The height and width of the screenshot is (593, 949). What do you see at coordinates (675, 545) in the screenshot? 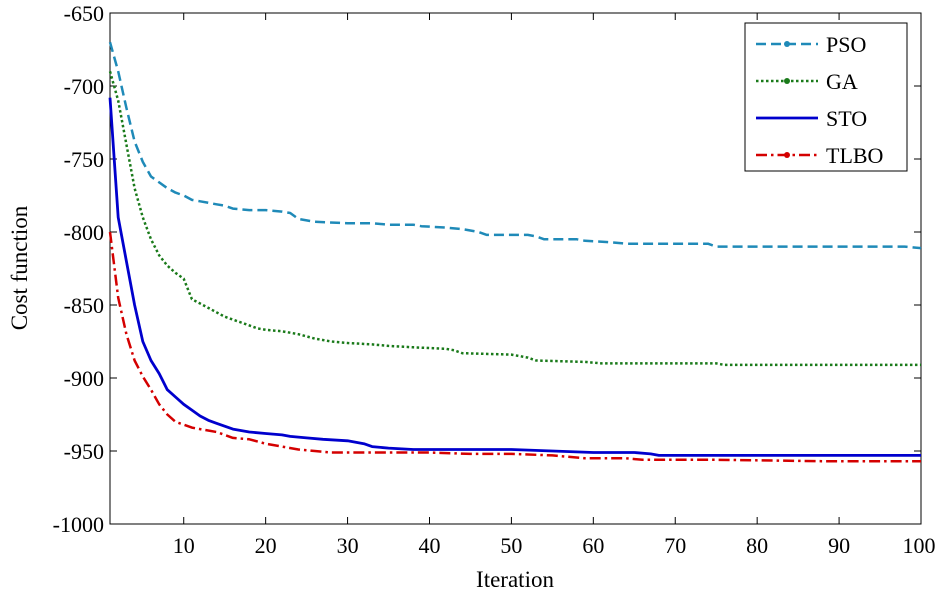
I see `x-tick-label: 70` at bounding box center [675, 545].